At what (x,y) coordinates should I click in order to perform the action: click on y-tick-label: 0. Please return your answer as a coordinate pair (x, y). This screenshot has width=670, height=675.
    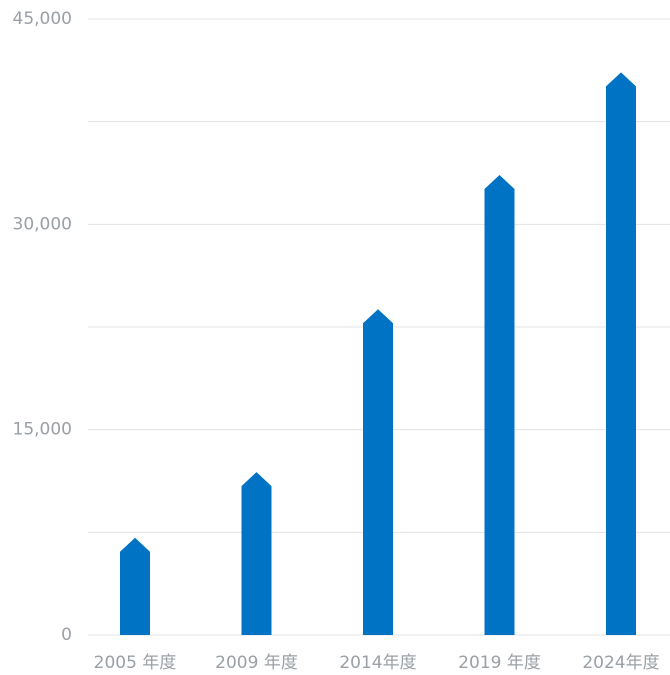
    Looking at the image, I should click on (66, 635).